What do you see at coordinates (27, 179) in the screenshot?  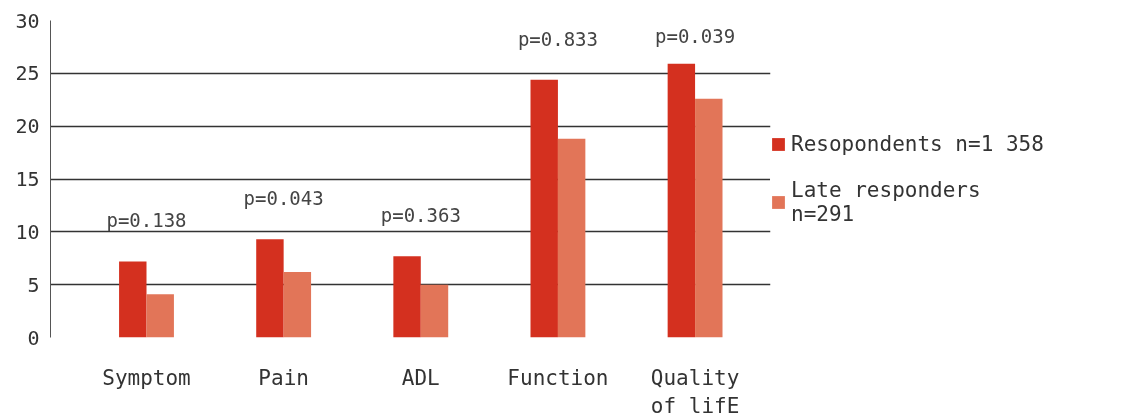 I see `y-tick-label: 15` at bounding box center [27, 179].